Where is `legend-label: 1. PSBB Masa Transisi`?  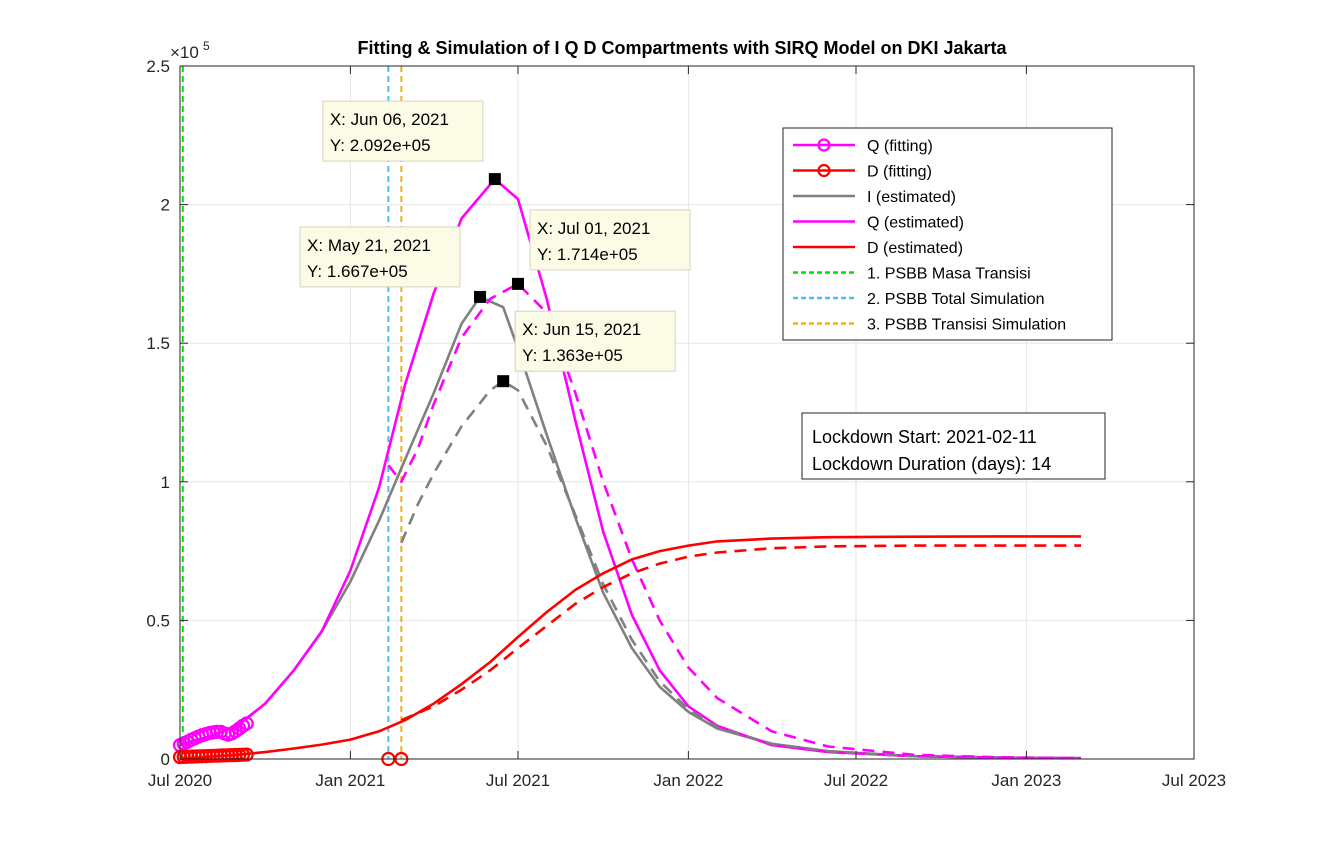 legend-label: 1. PSBB Masa Transisi is located at coordinates (949, 274).